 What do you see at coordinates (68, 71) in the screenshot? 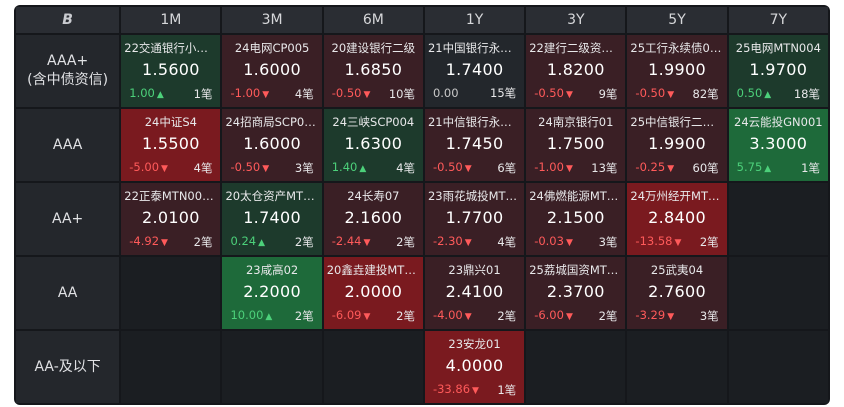
I see `rating-label: AAA+ (含中债资信)` at bounding box center [68, 71].